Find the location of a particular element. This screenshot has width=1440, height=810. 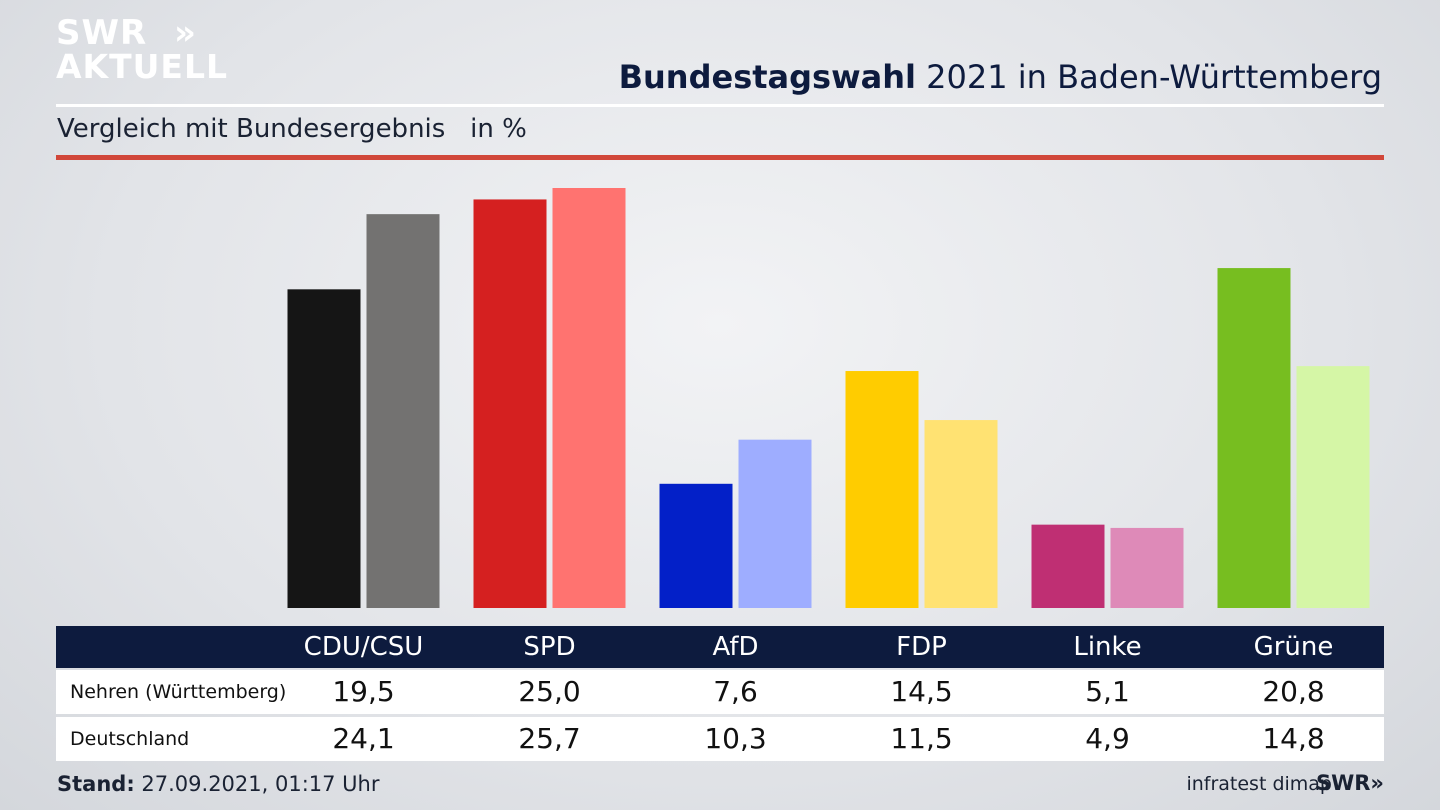

swr-small-logo: SWR» is located at coordinates (1349, 783).